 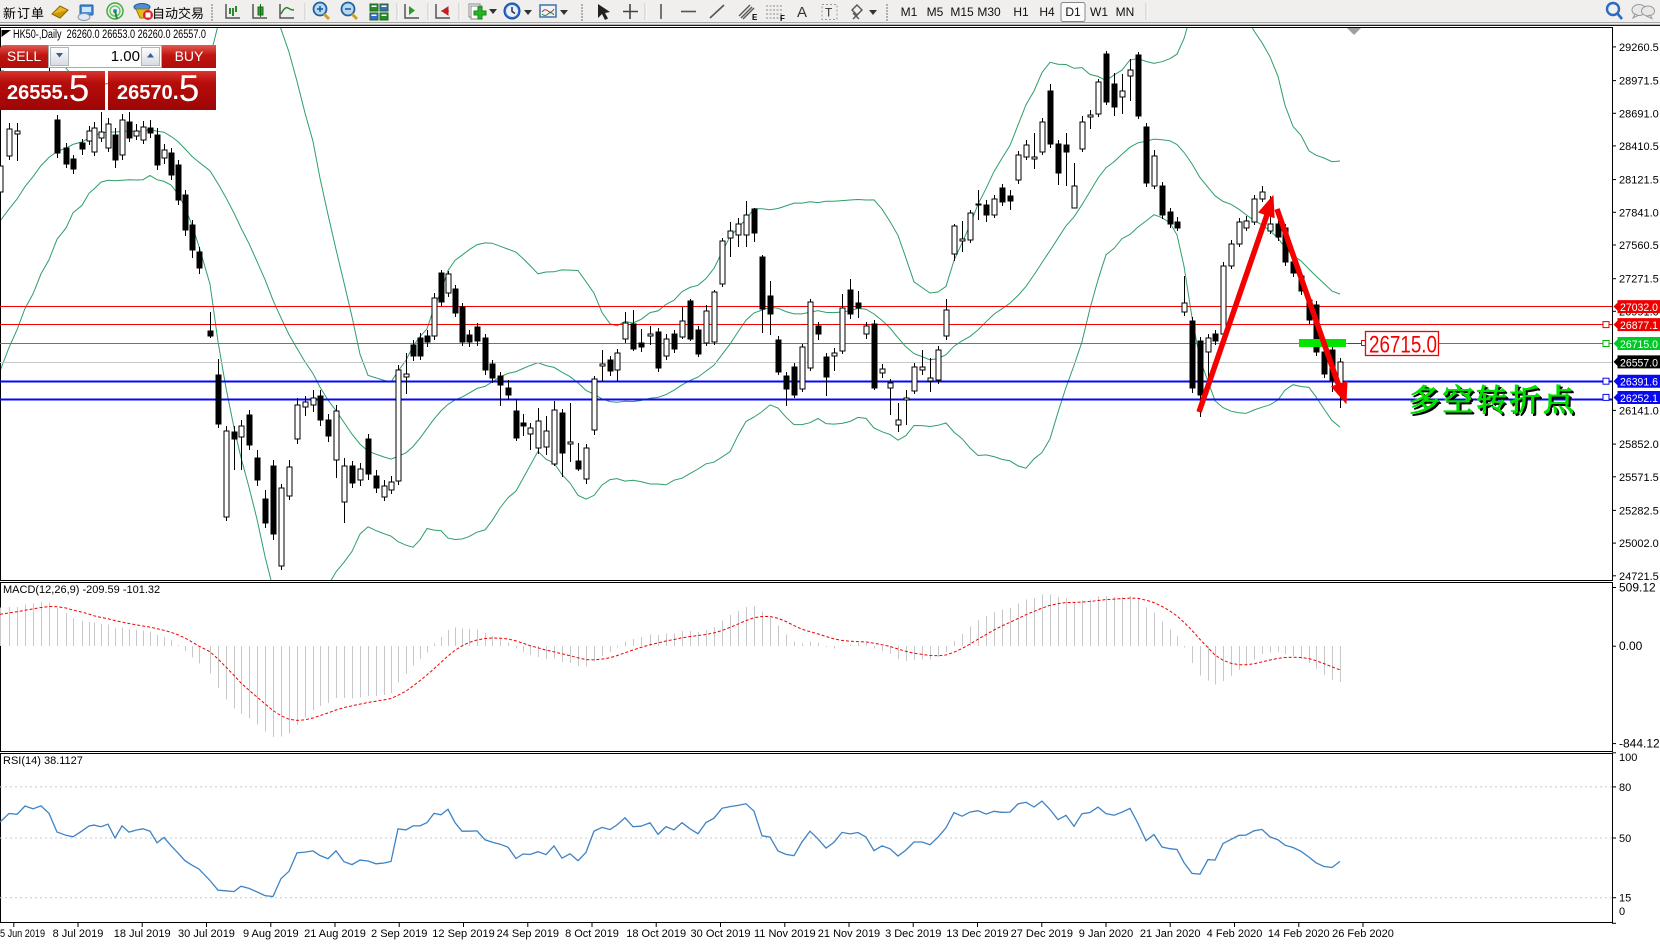 I want to click on svg-text: 18 Oct 2019, so click(x=656, y=934).